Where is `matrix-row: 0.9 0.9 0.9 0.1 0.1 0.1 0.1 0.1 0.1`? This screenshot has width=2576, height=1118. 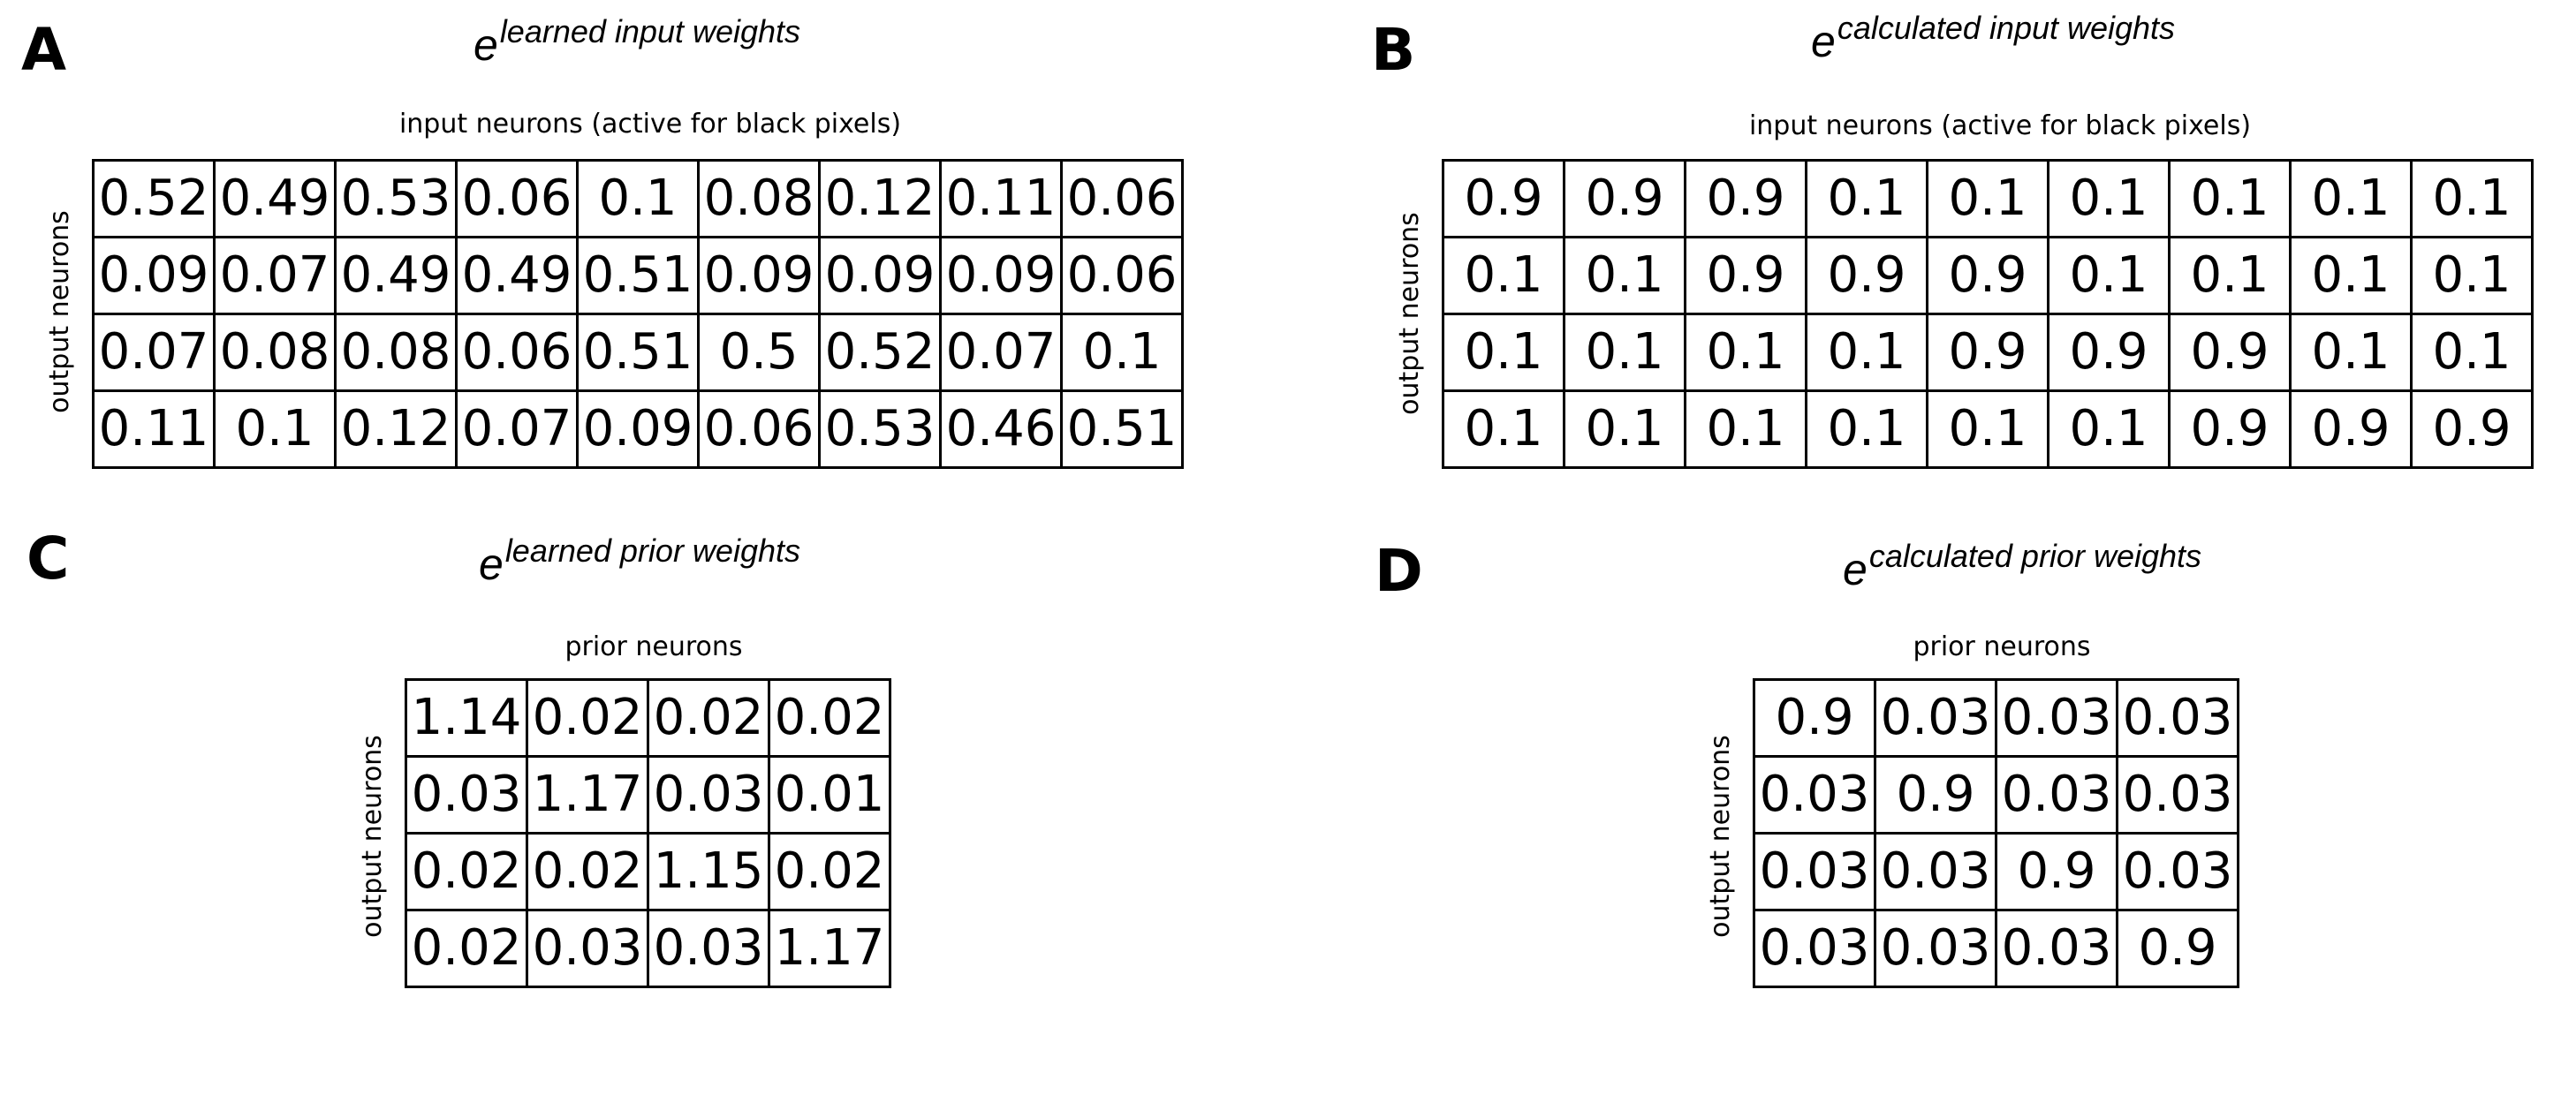 matrix-row: 0.9 0.9 0.9 0.1 0.1 0.1 0.1 0.1 0.1 is located at coordinates (1988, 198).